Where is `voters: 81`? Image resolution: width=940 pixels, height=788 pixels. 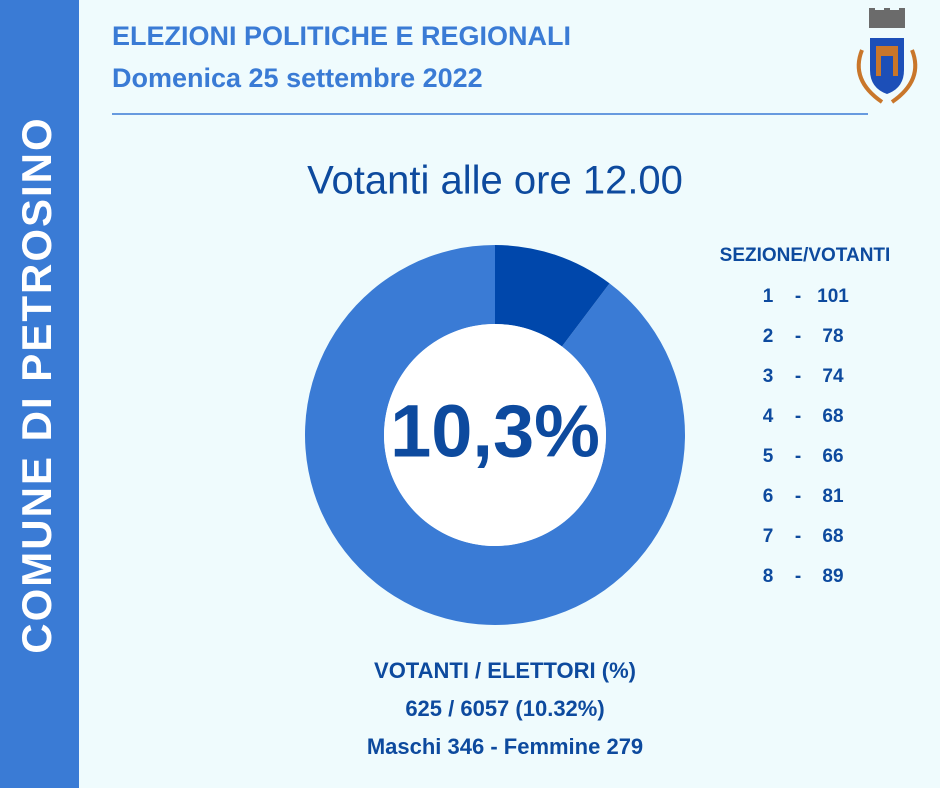
voters: 81 is located at coordinates (833, 496).